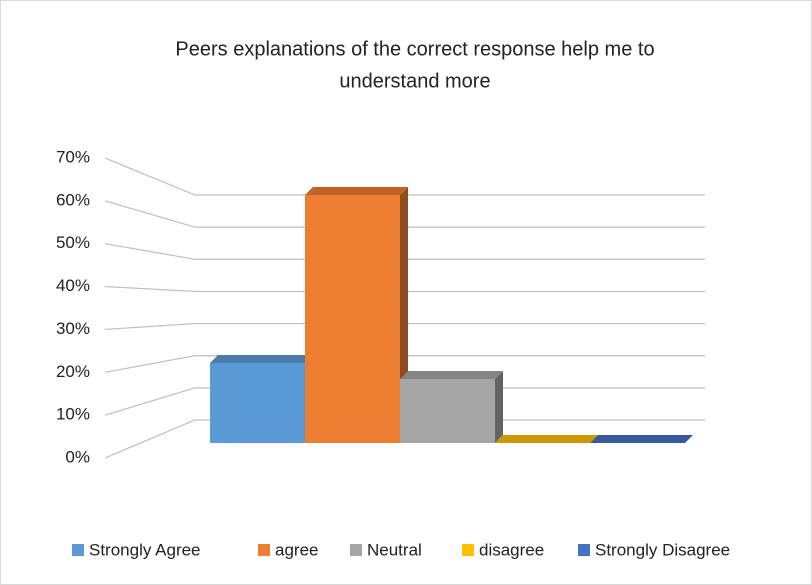 This screenshot has height=585, width=812. What do you see at coordinates (73, 242) in the screenshot?
I see `y-tick-label: 50%` at bounding box center [73, 242].